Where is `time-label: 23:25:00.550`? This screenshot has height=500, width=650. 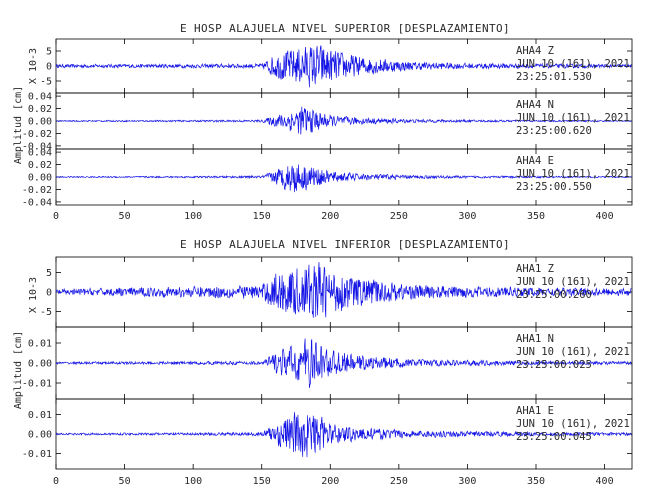
time-label: 23:25:00.550 is located at coordinates (554, 187).